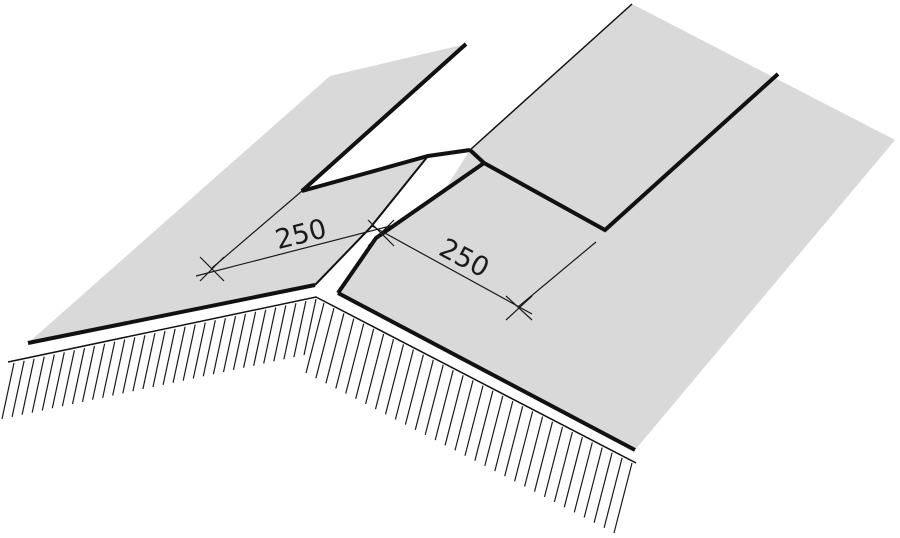 The image size is (900, 538). I want to click on left-dimension-line, so click(297, 250).